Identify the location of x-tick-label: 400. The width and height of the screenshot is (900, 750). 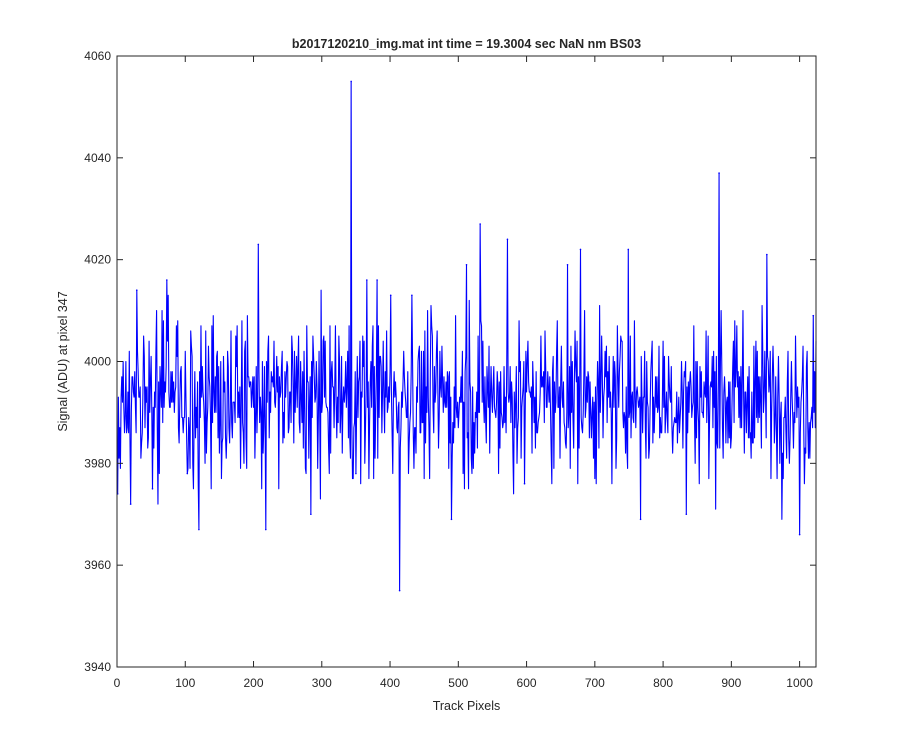
(390, 683).